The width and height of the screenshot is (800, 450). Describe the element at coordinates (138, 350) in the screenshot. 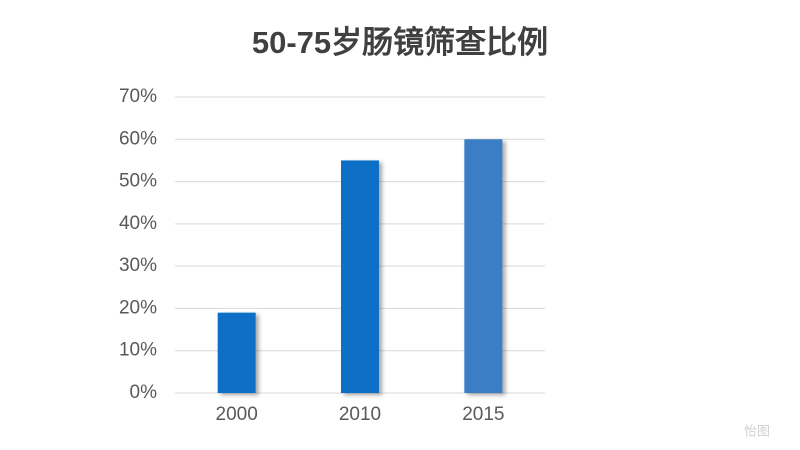

I see `y-tick-label: 10%` at that location.